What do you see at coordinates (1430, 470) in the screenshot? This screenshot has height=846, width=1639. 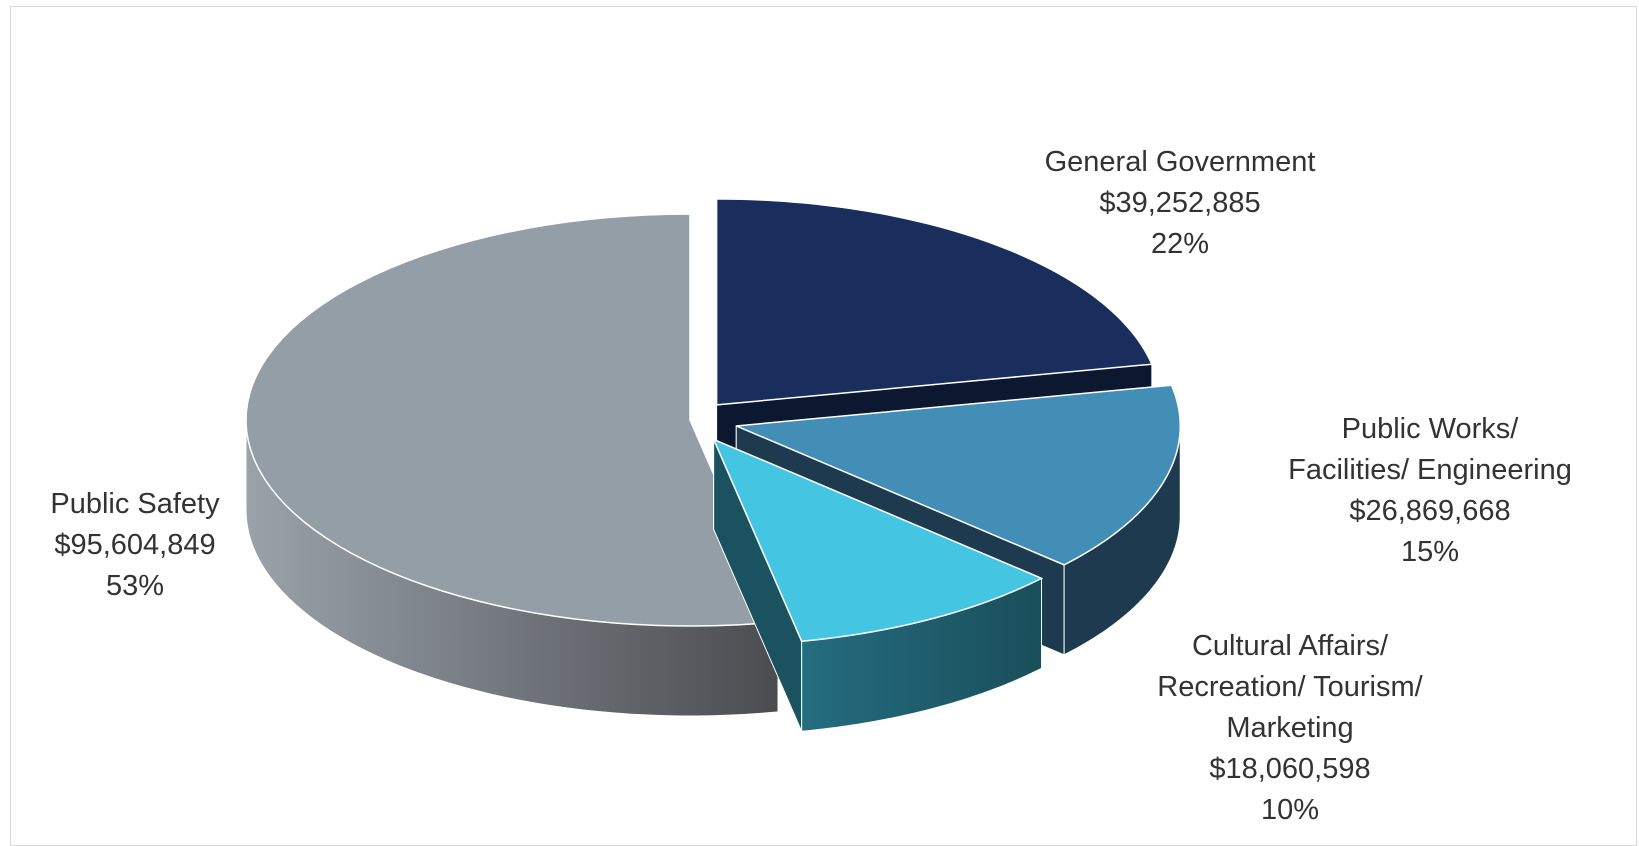 I see `slice-name-line-2: Facilities/ Engineering` at bounding box center [1430, 470].